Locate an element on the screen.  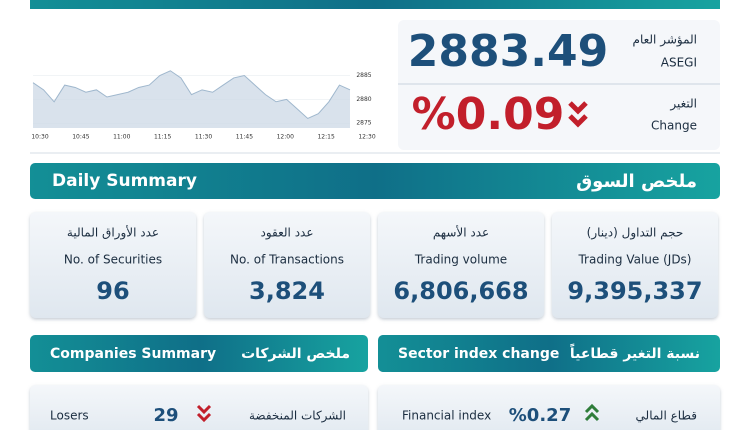
y-tick-label: 2875 is located at coordinates (363, 123).